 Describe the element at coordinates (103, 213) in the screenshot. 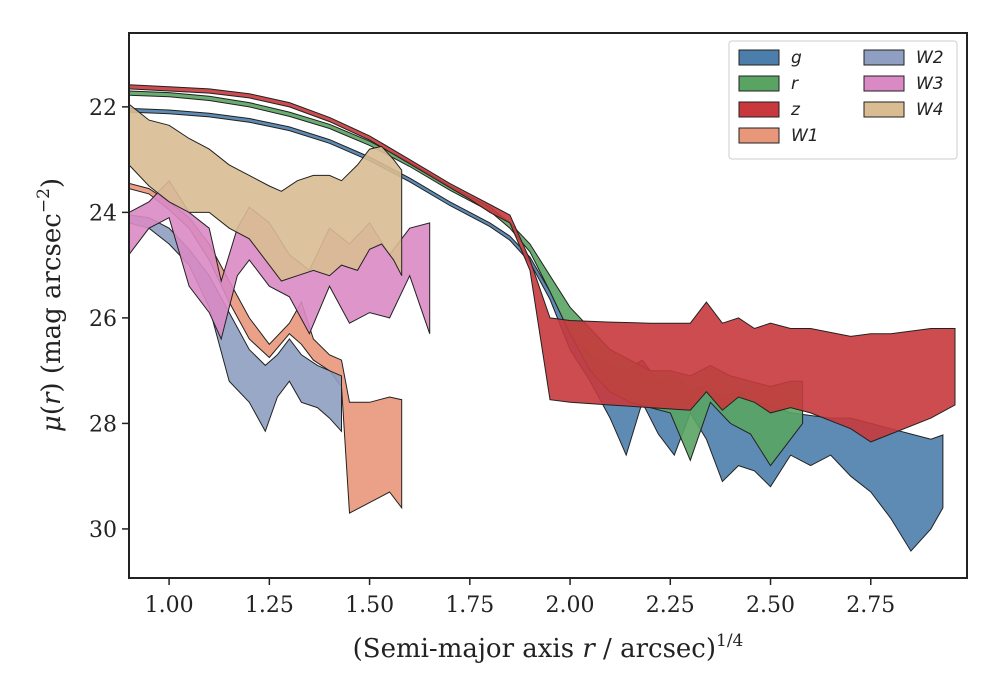

I see `y-tick-label: 24` at that location.